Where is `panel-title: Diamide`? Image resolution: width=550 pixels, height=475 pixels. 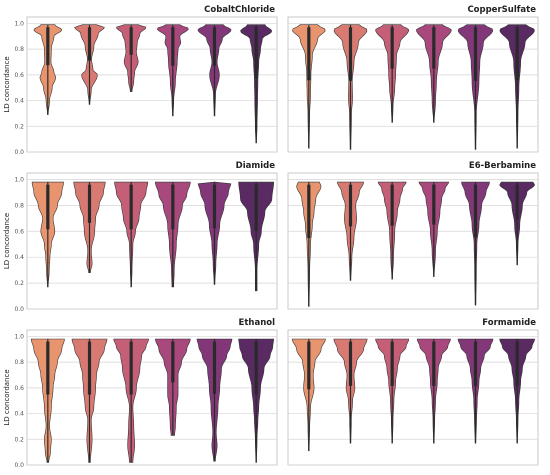
panel-title: Diamide is located at coordinates (256, 166).